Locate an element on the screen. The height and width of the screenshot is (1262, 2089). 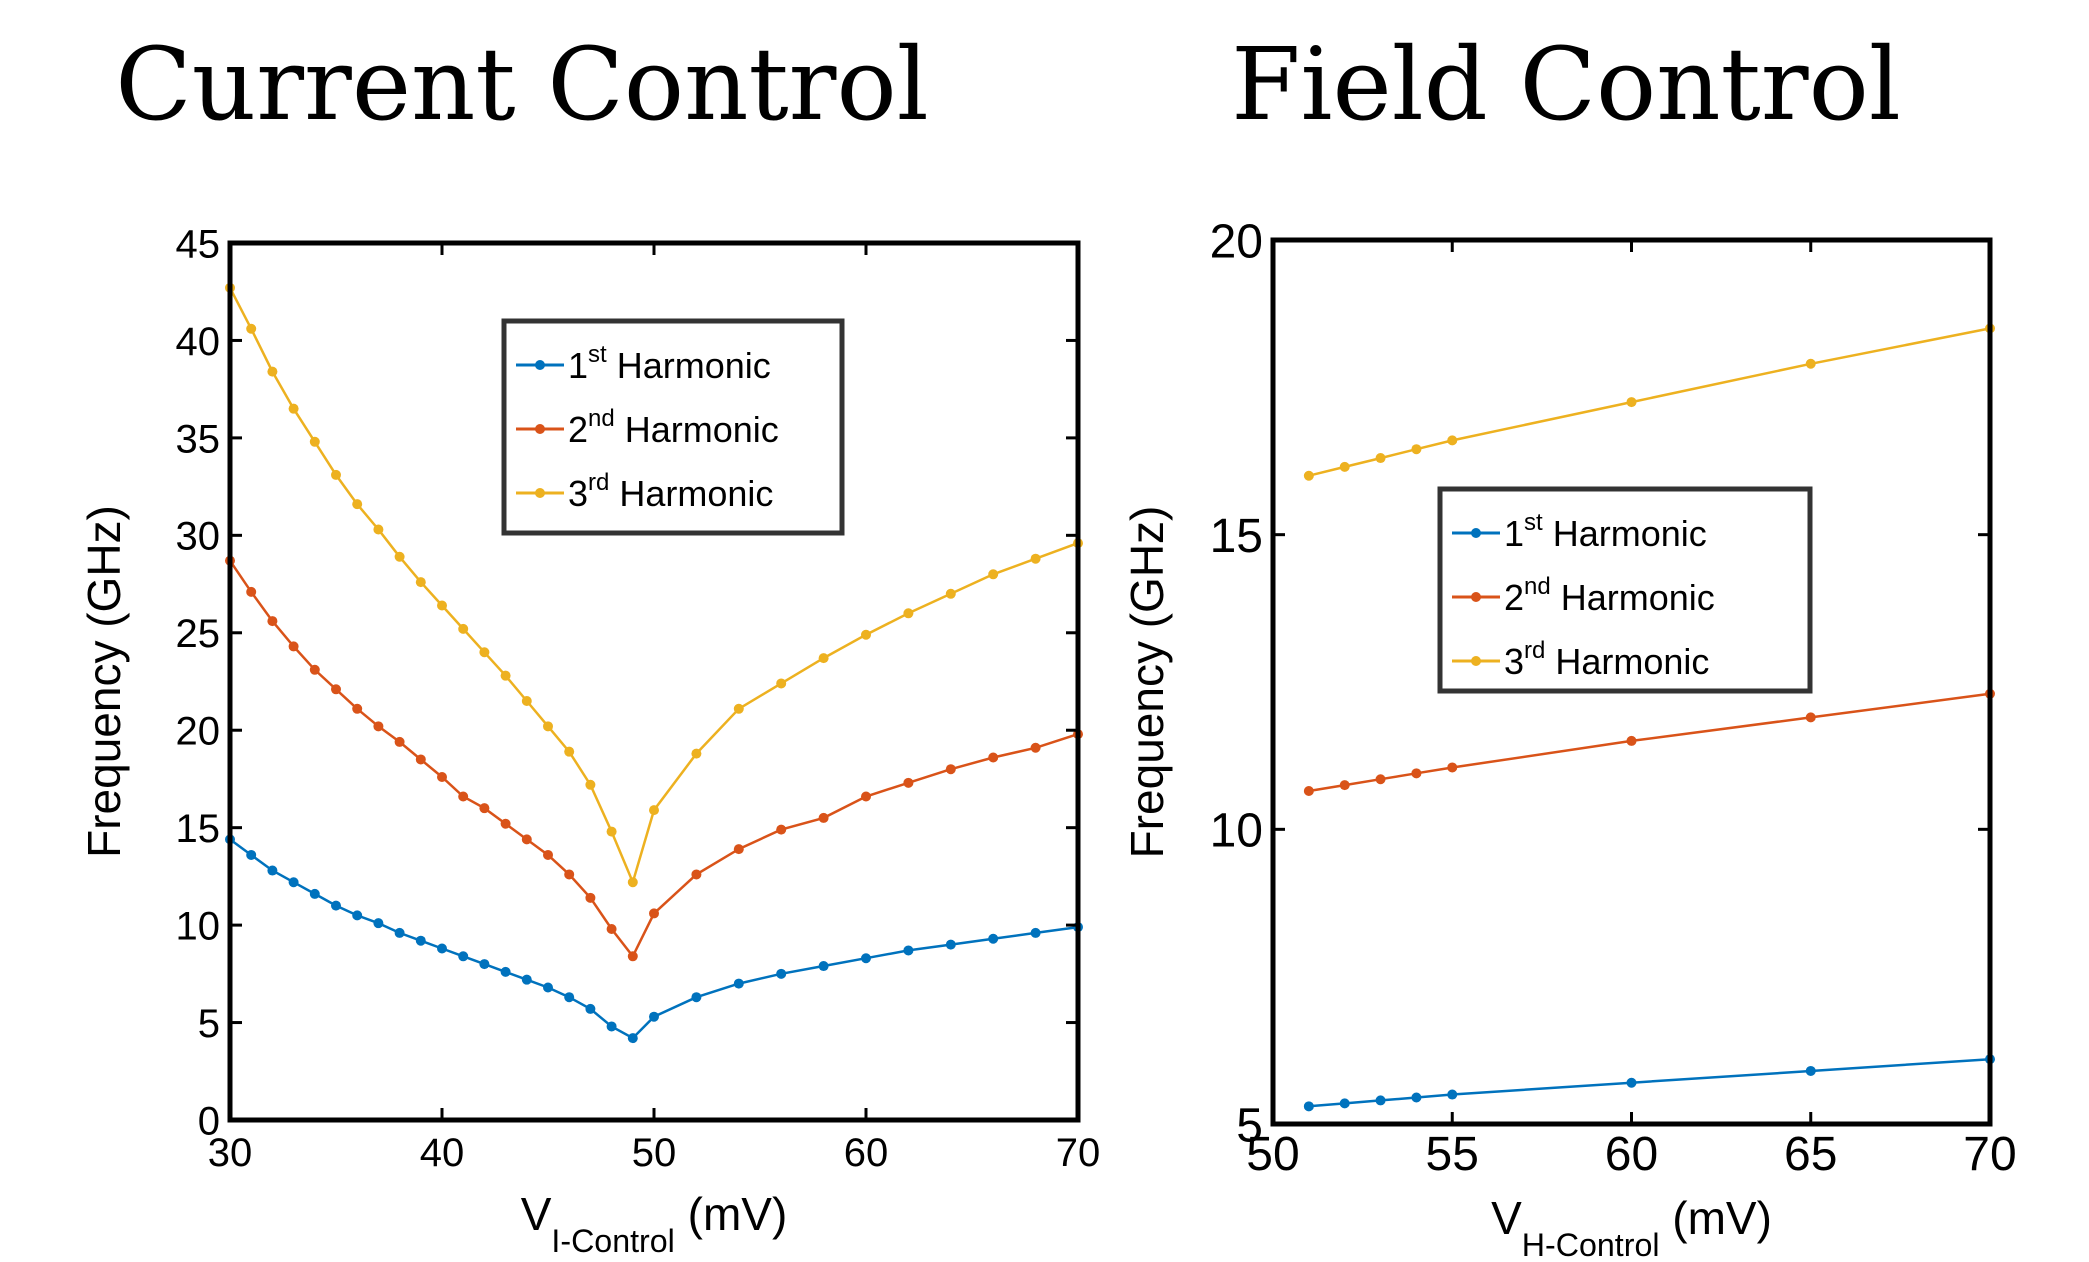
y-tick-label: 15 is located at coordinates (198, 829).